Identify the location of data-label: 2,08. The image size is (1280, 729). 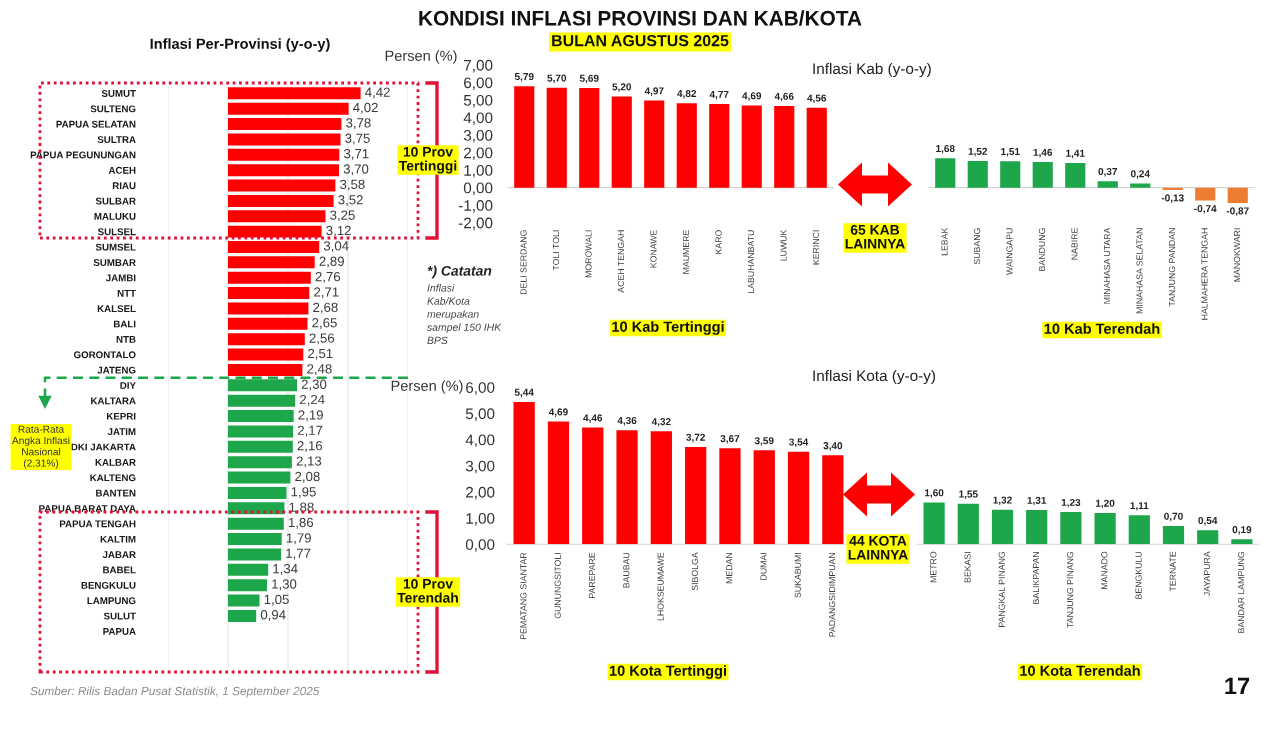
(307, 477).